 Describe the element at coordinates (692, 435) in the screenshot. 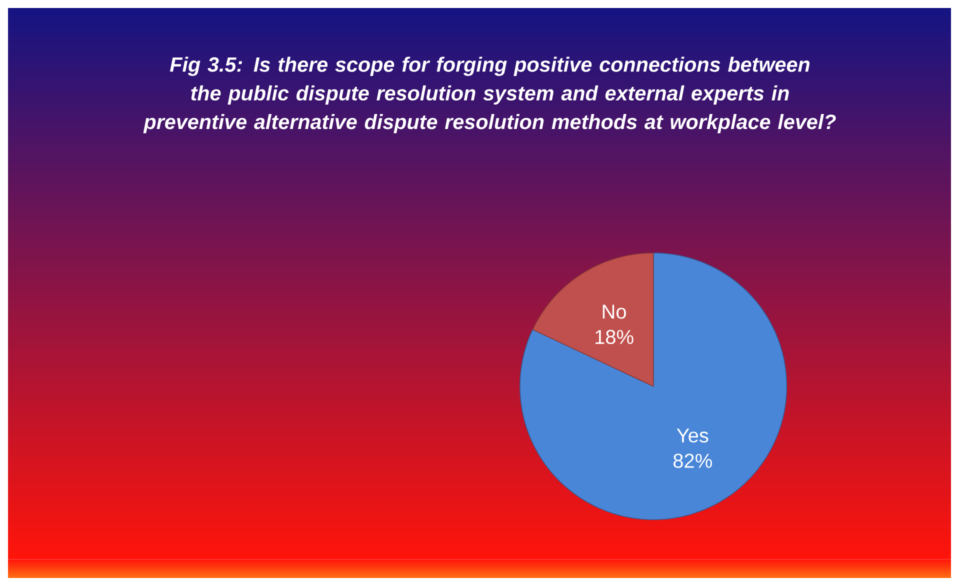

I see `slice-label: Yes` at that location.